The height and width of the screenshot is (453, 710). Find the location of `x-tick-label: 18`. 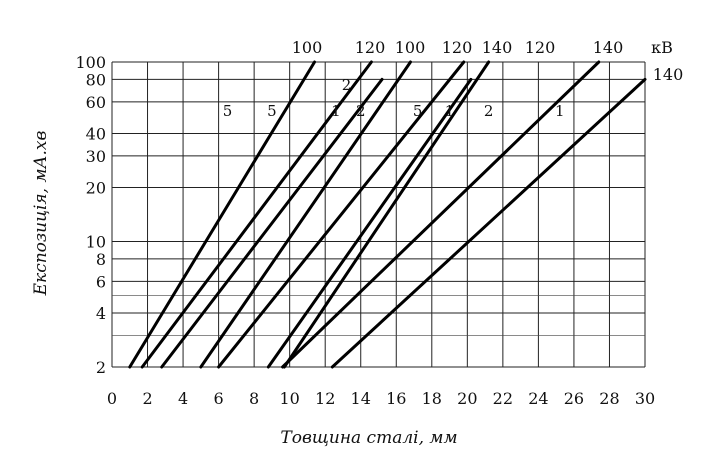

x-tick-label: 18 is located at coordinates (432, 398).